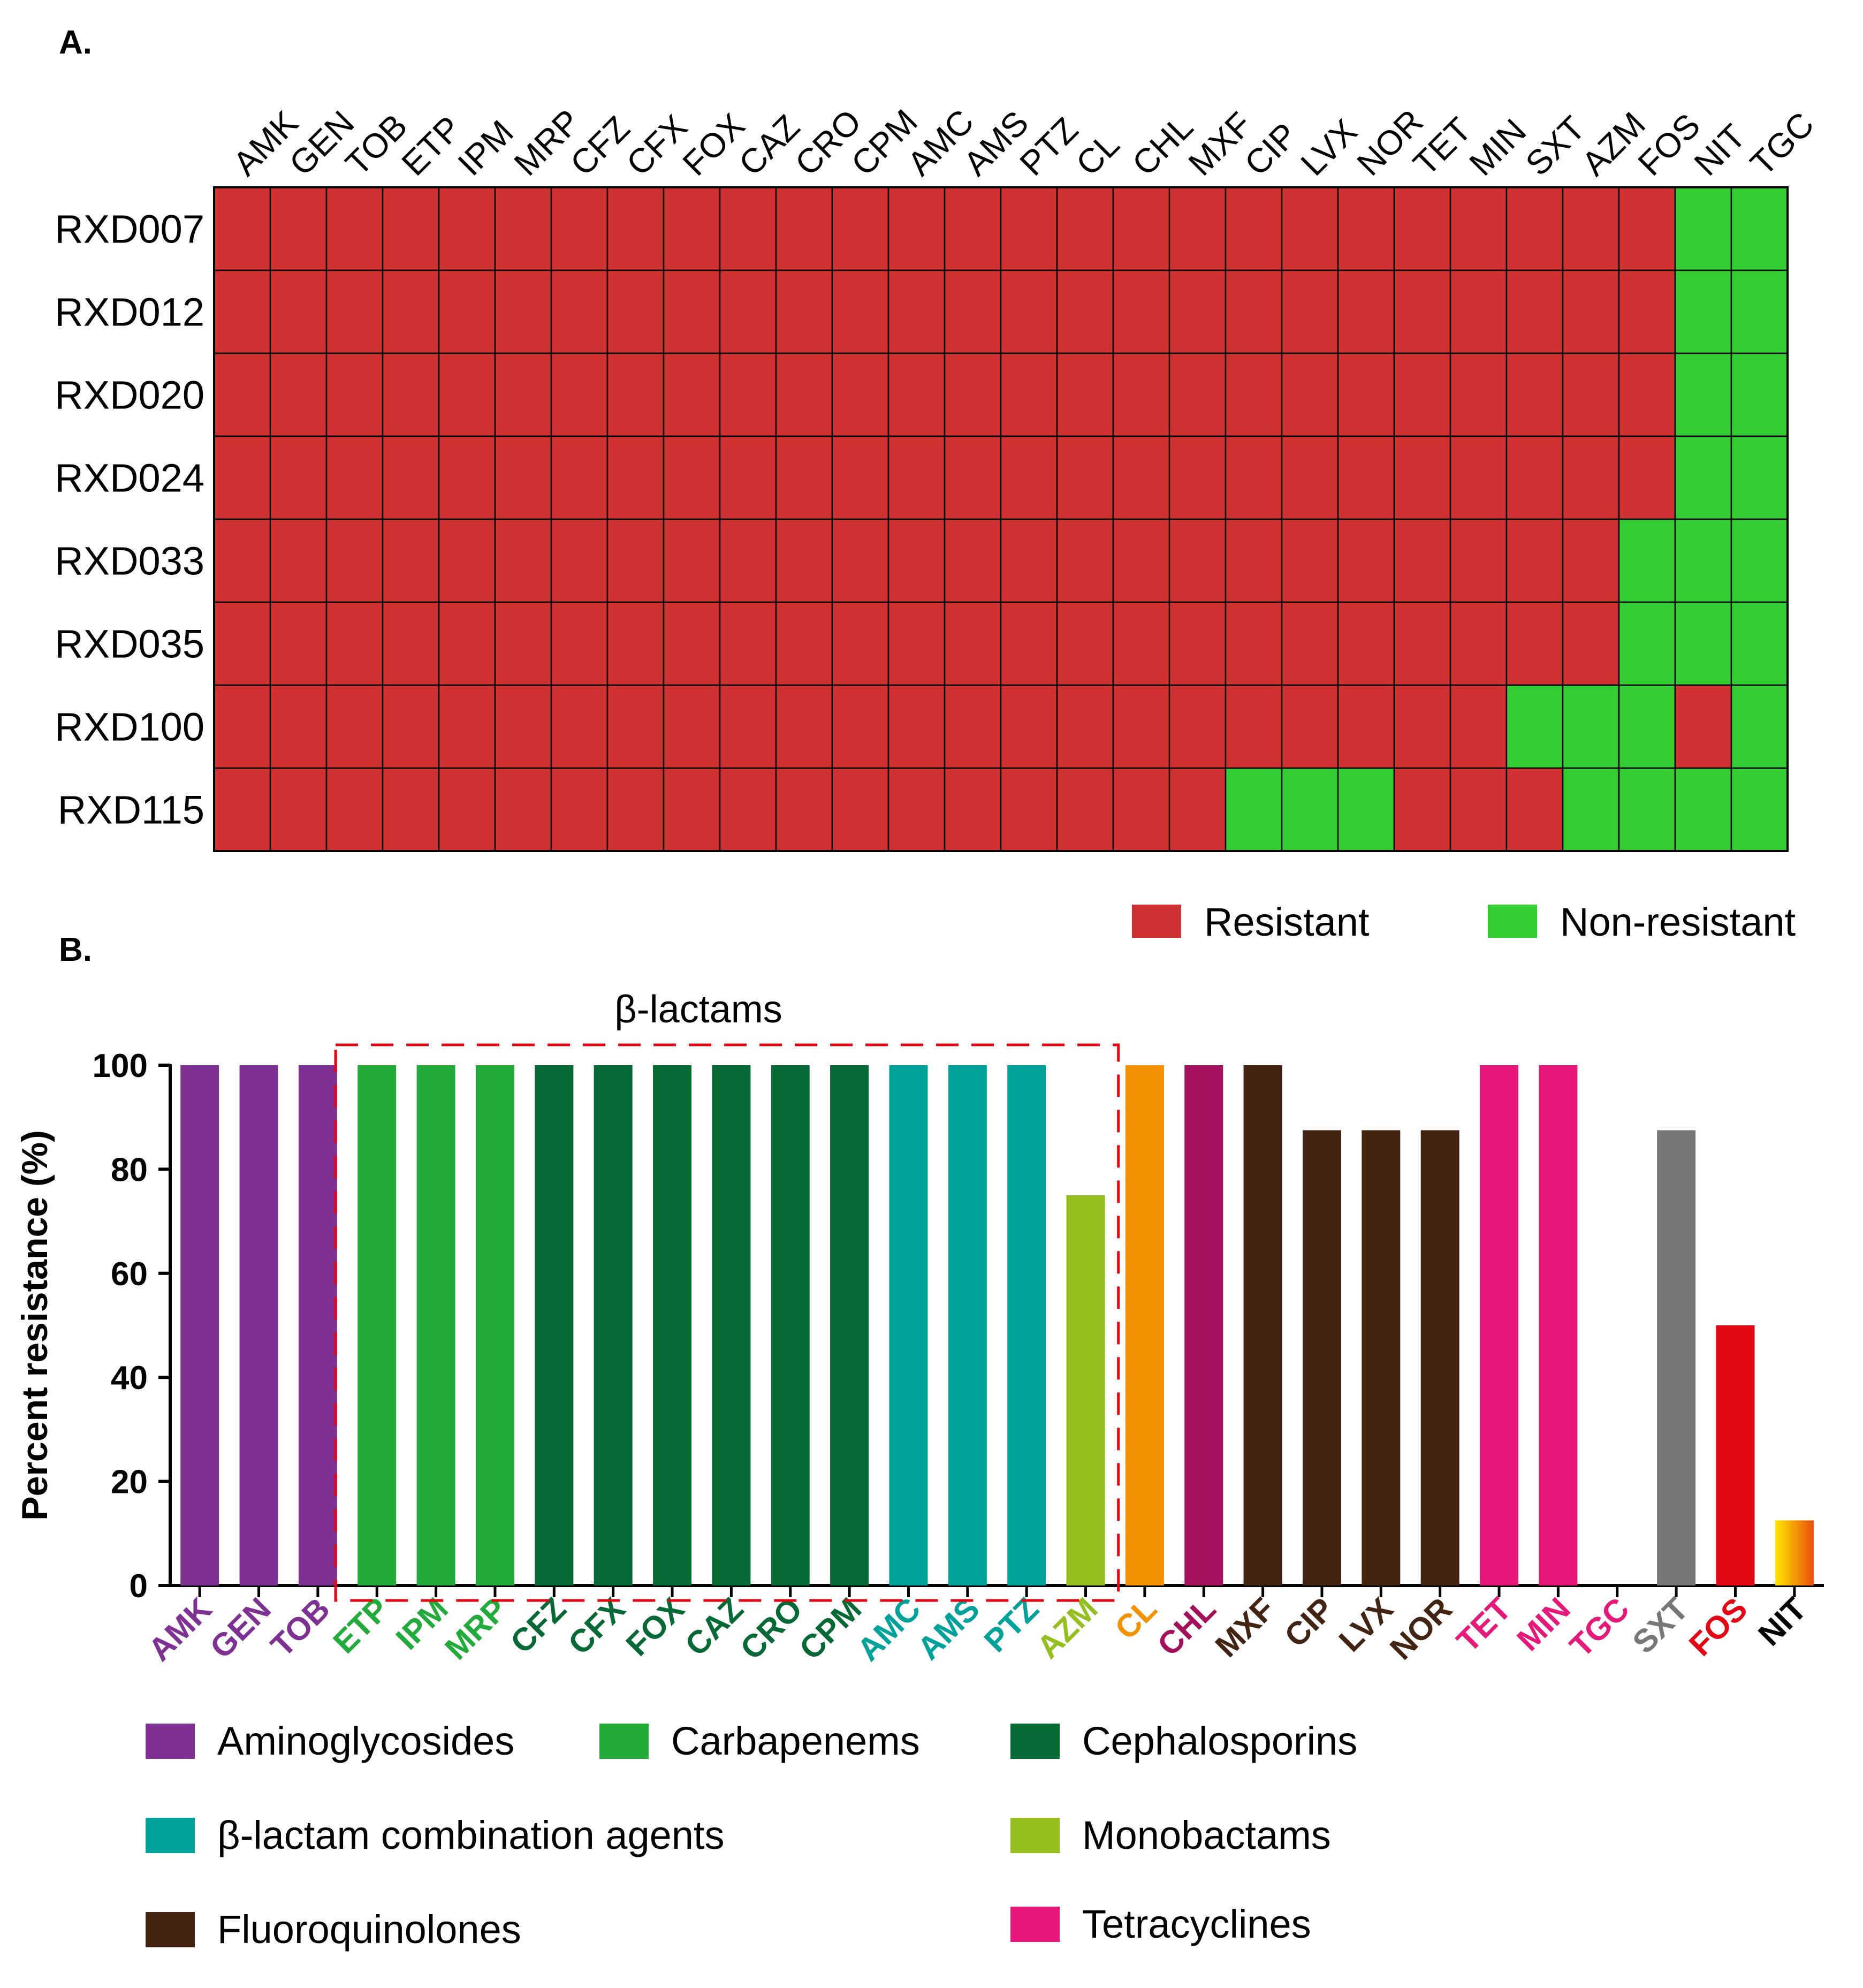  I want to click on y-tick-label: 20, so click(130, 1483).